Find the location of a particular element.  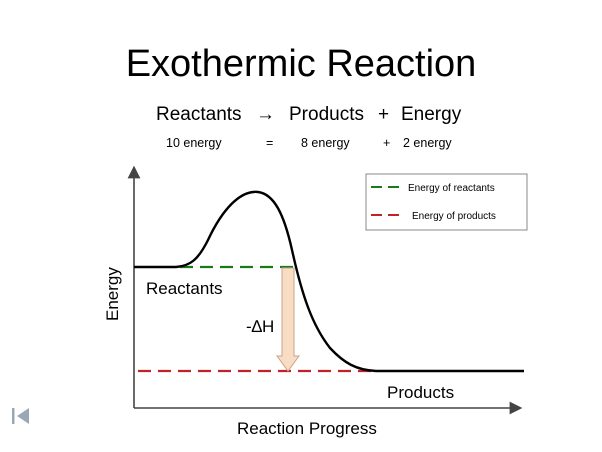

amount-equals: = is located at coordinates (270, 143).